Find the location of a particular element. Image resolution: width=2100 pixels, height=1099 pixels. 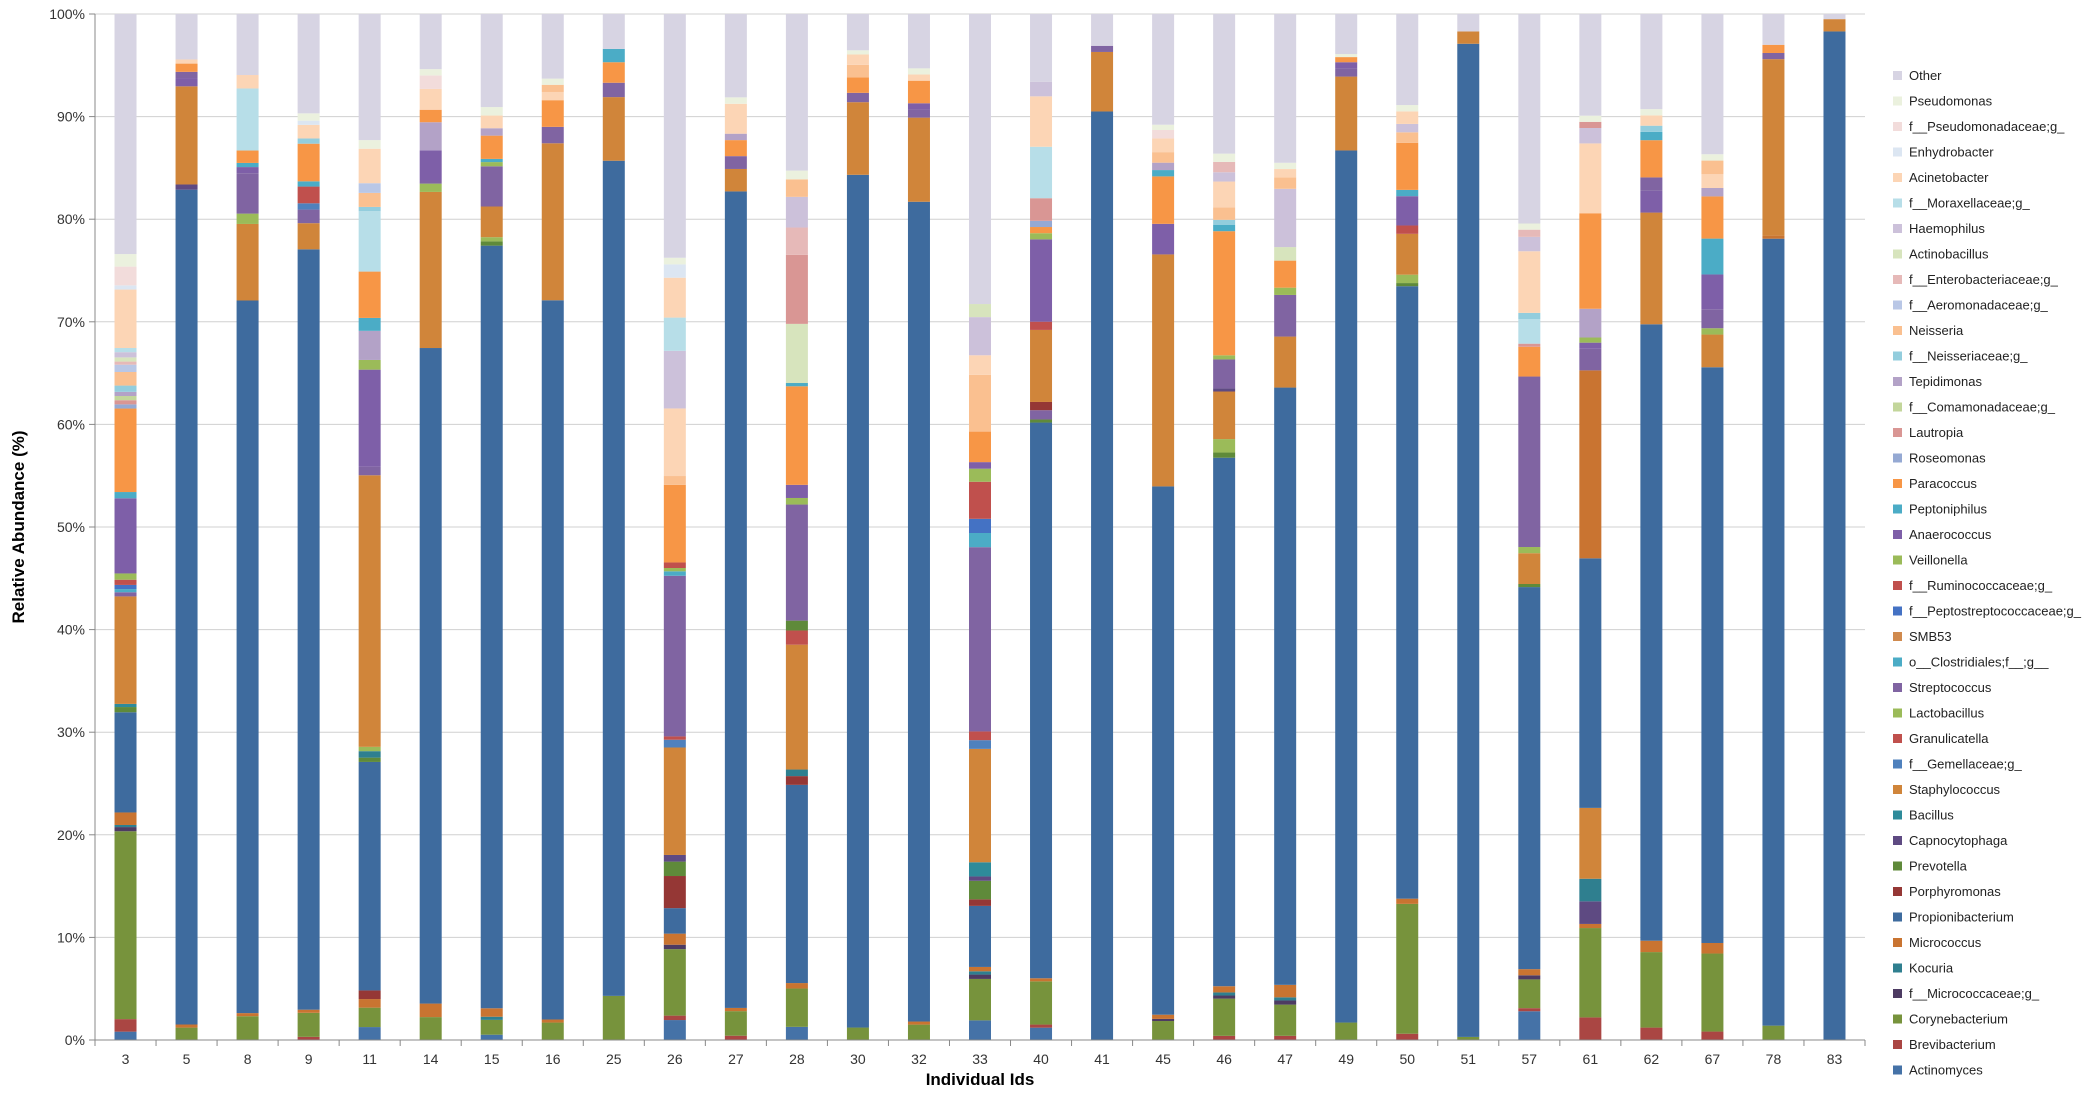

legend-label: f__Ruminococcaceae;g_ is located at coordinates (1981, 585).